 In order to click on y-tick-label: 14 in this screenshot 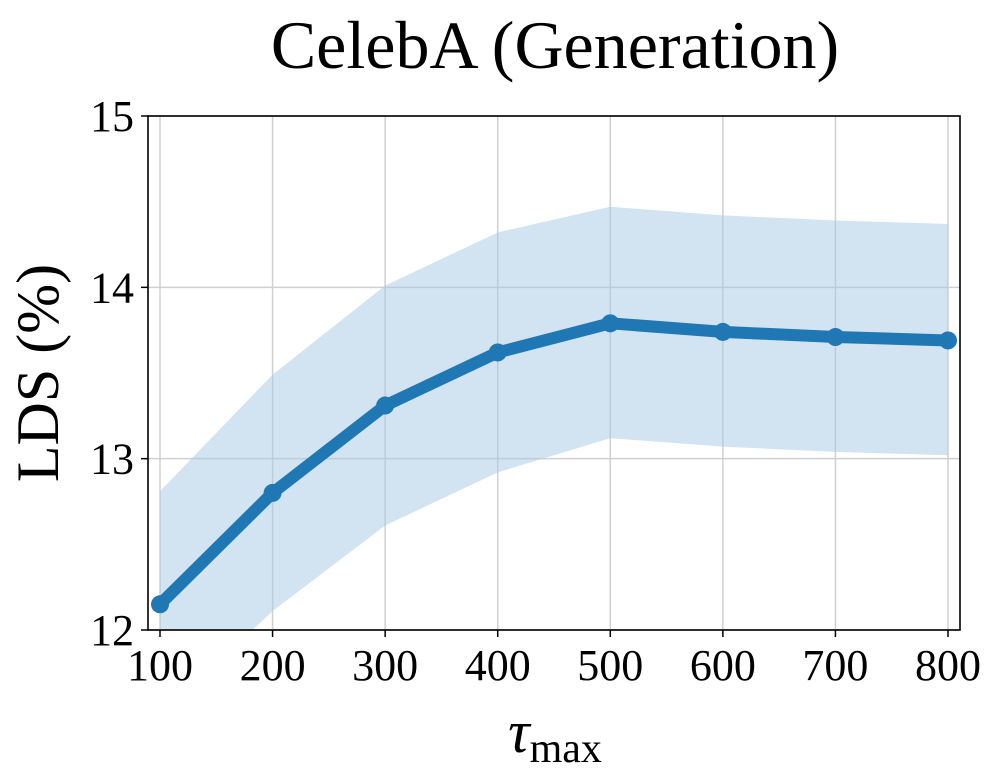, I will do `click(112, 287)`.